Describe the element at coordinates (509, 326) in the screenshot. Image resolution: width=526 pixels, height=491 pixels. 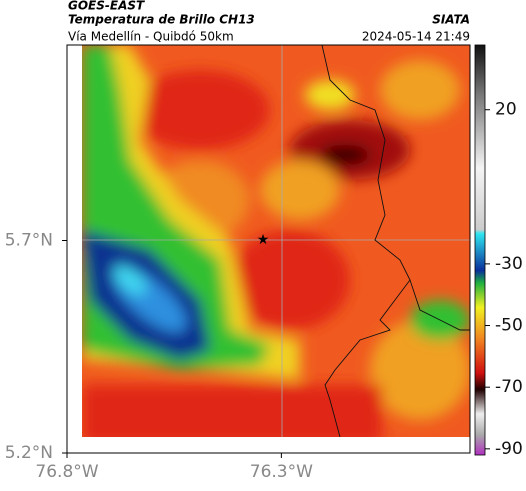
I see `colorbar-tick-label: -50` at that location.